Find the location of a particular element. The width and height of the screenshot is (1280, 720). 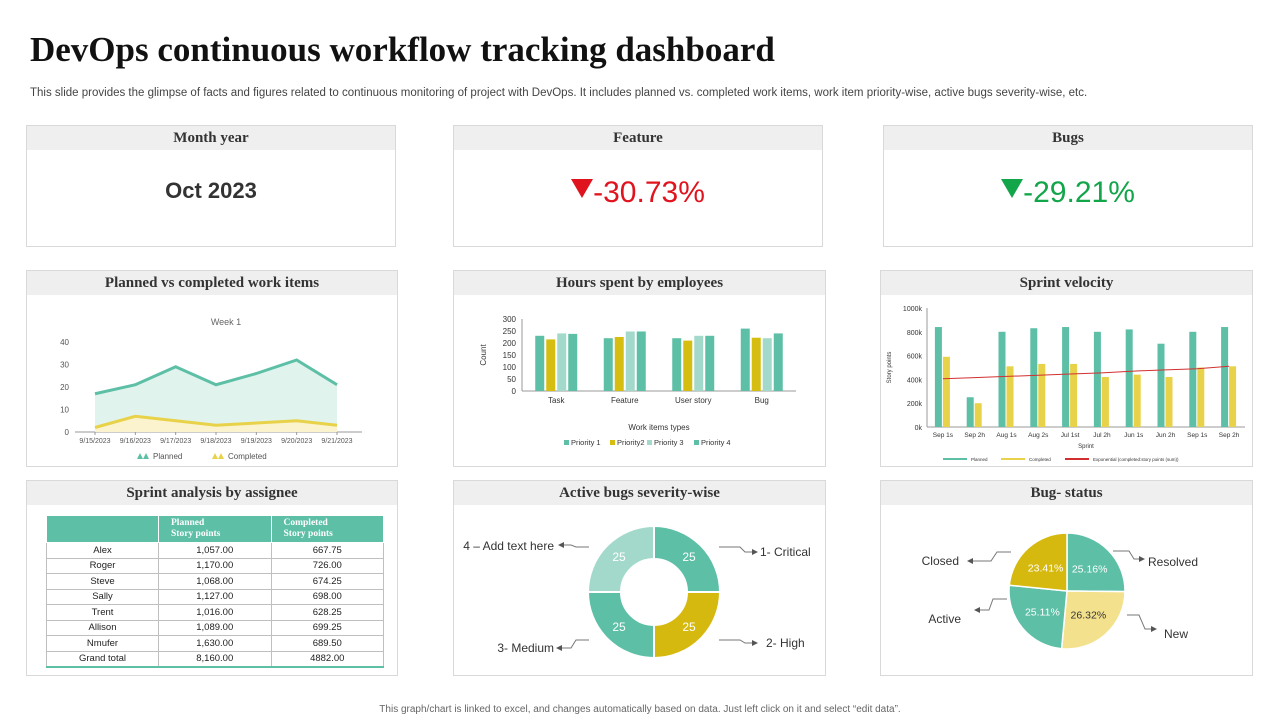

assignee-cell: Steve is located at coordinates (102, 581).